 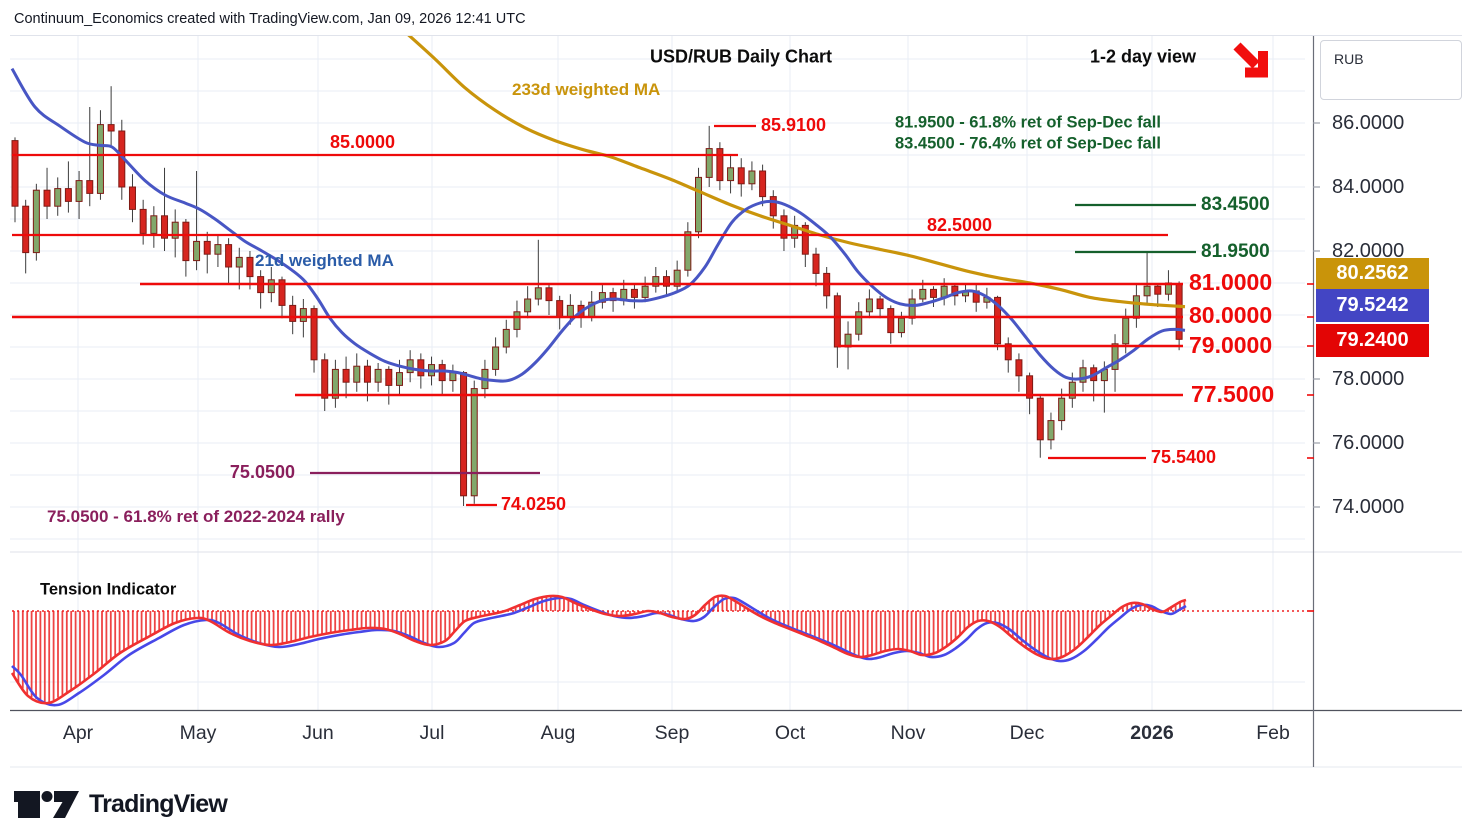 I want to click on price-axis-label-76.0000: 76.0000, so click(x=1368, y=443).